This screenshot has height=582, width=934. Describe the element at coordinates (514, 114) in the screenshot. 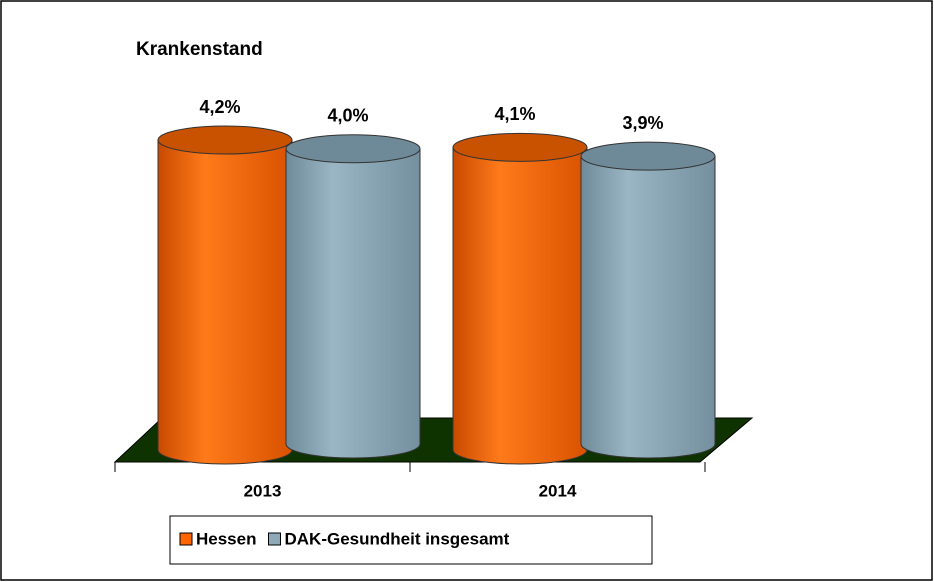

I see `data-label: 4,1%` at that location.